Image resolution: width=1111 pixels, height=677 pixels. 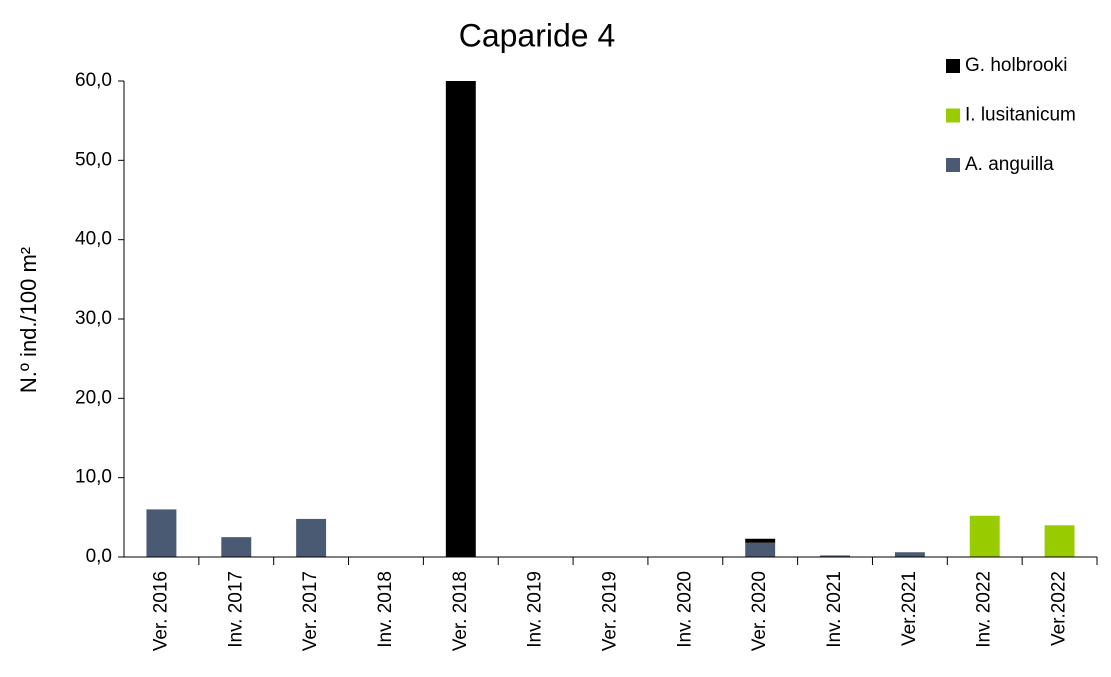 What do you see at coordinates (984, 609) in the screenshot?
I see `x-tick-label: Inv. 2022` at bounding box center [984, 609].